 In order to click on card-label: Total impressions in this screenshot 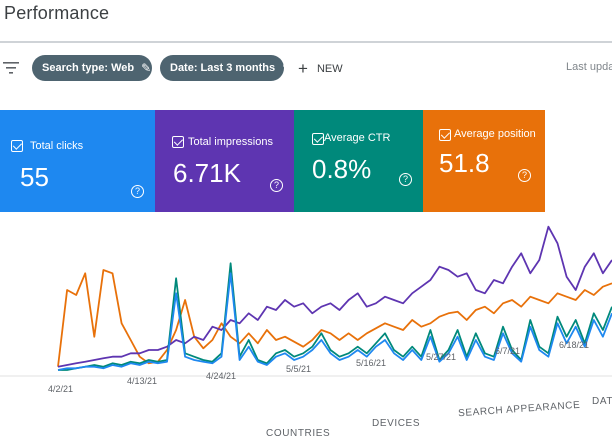, I will do `click(230, 142)`.